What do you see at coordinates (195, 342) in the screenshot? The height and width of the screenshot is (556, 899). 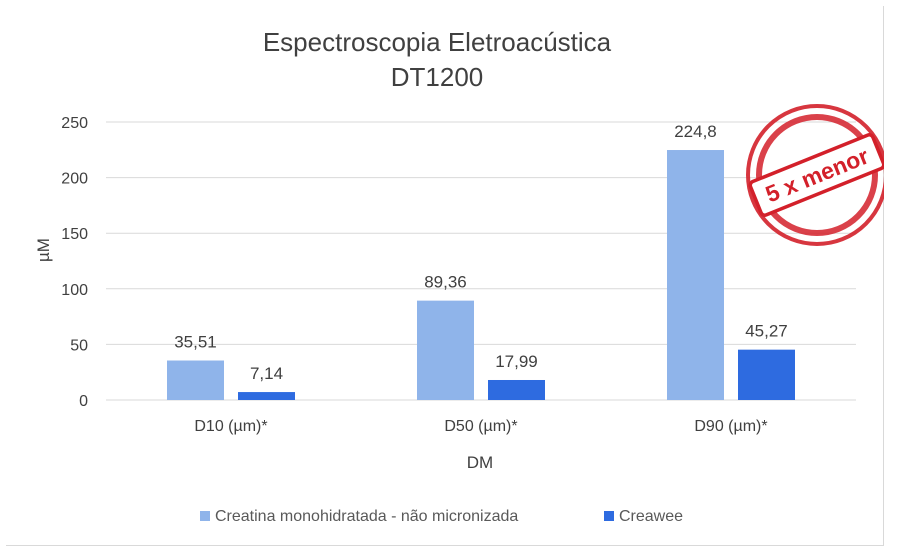 I see `data-label: 35,51` at bounding box center [195, 342].